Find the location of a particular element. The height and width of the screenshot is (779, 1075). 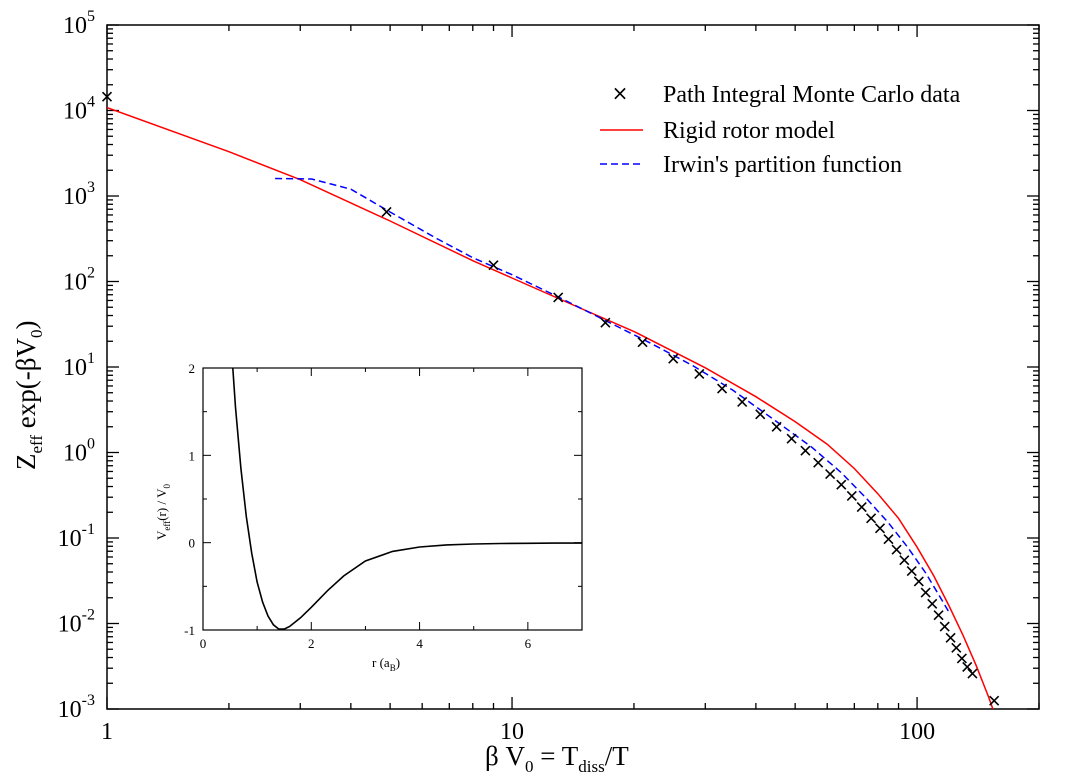

y-tick-label: 10⁴ is located at coordinates (79, 109).